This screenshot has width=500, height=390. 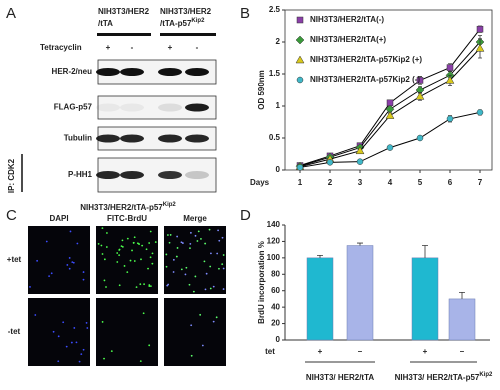 I want to click on x-tick-label: 3, so click(x=360, y=182).